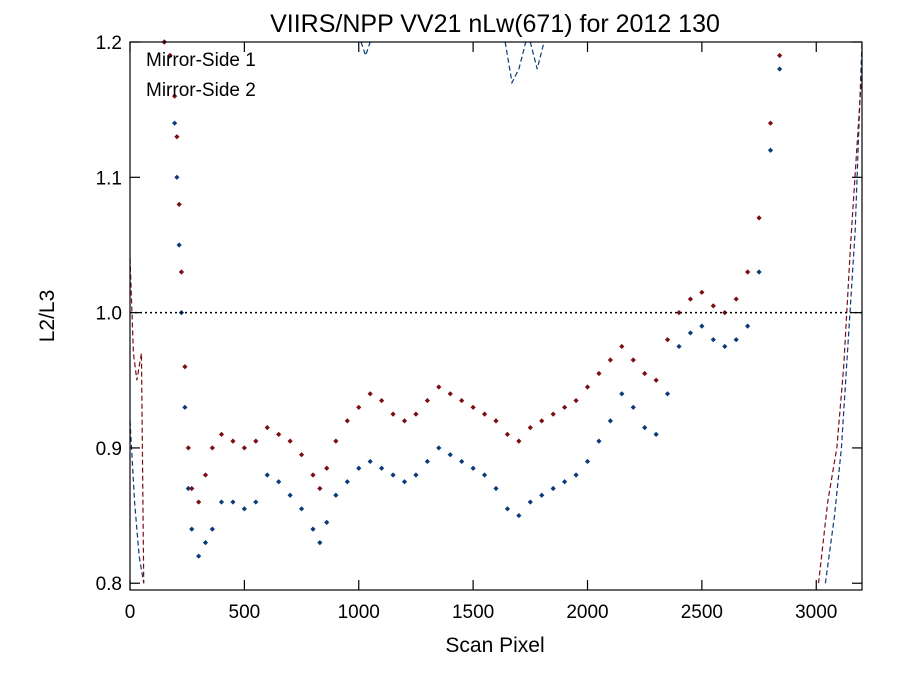 Image resolution: width=900 pixels, height=675 pixels. I want to click on chart-title: VIIRS/NPP VV21 nLw(671) for 2012 130, so click(495, 24).